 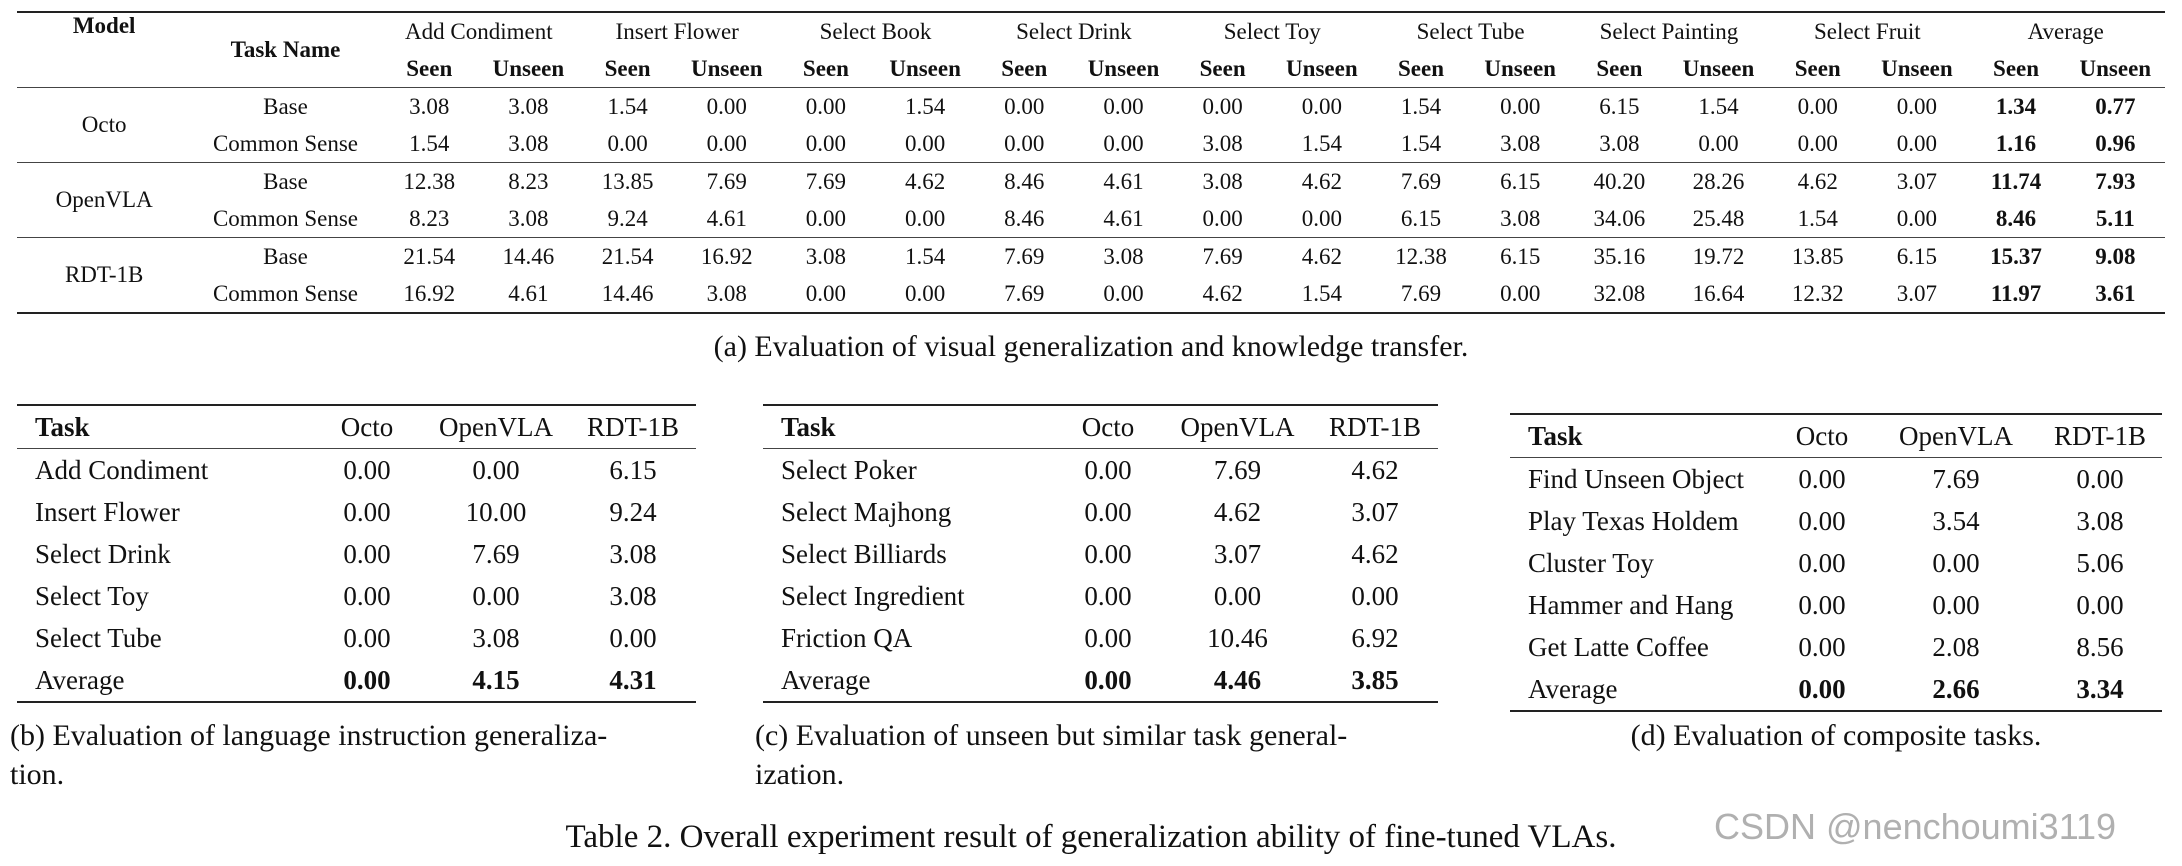 What do you see at coordinates (1573, 688) in the screenshot?
I see `task-name: Average` at bounding box center [1573, 688].